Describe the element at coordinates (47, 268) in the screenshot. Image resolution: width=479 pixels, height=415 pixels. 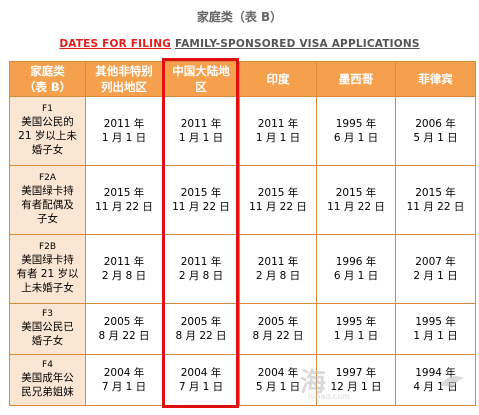
I see `category-cell: F2B 美国绿卡持 有者 21 岁以 上未婚子女` at that location.